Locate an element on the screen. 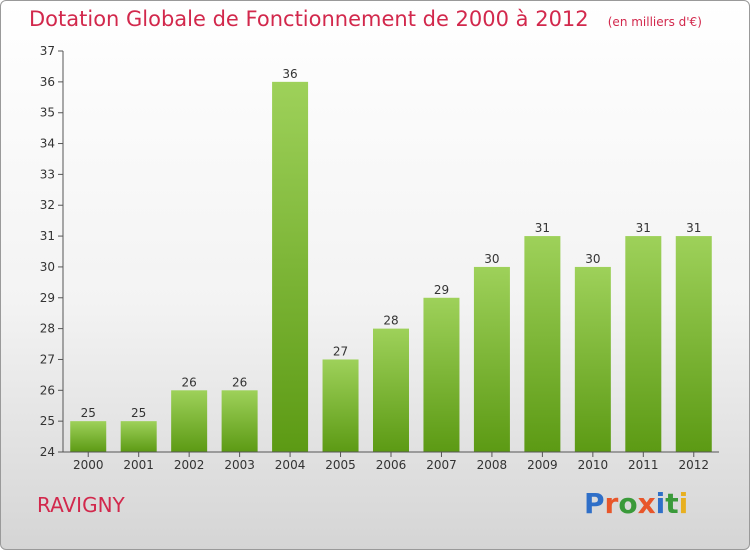 The height and width of the screenshot is (550, 750). y-tick-label: 24 is located at coordinates (47, 452).